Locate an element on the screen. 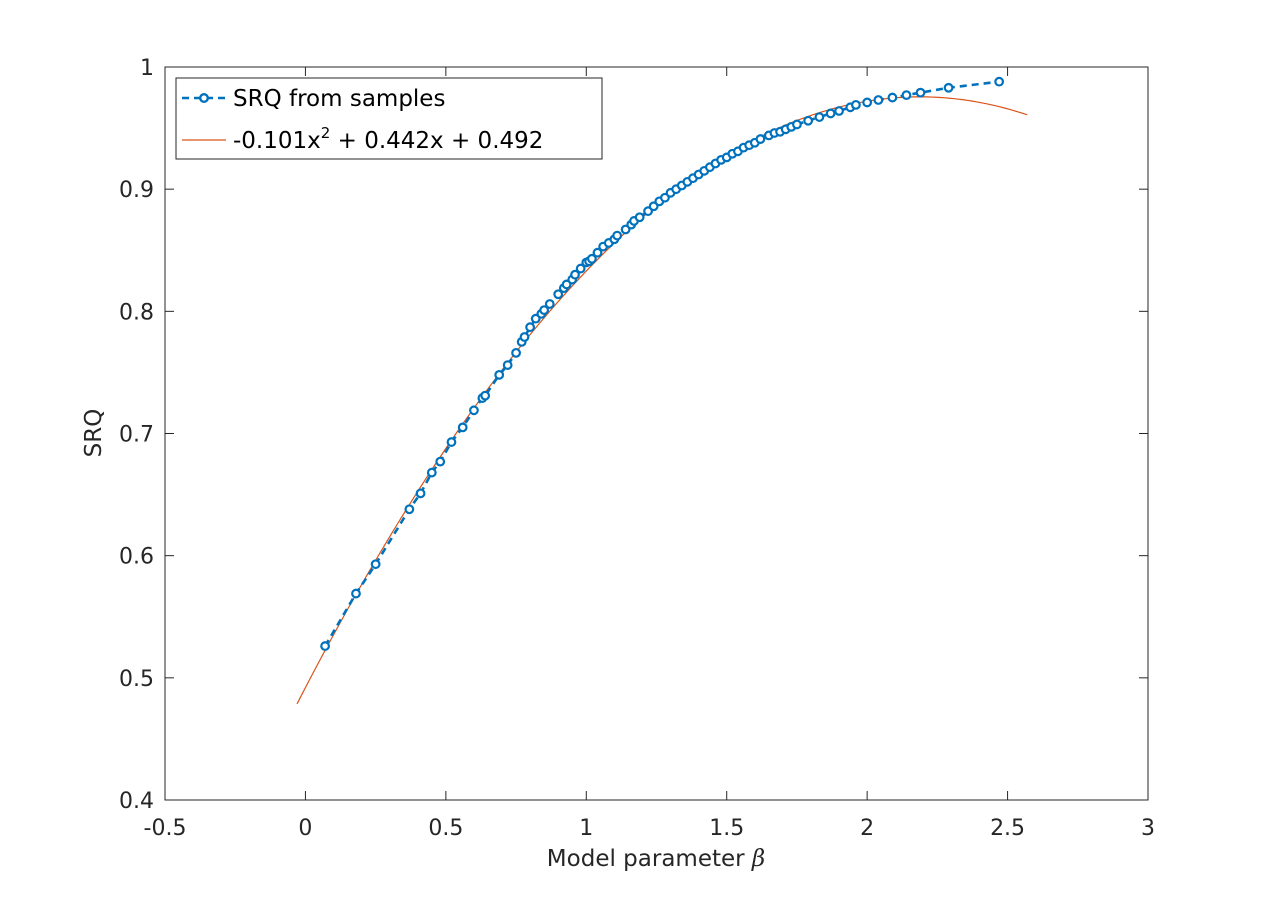  y-tick-label: 0.5 is located at coordinates (136, 679).